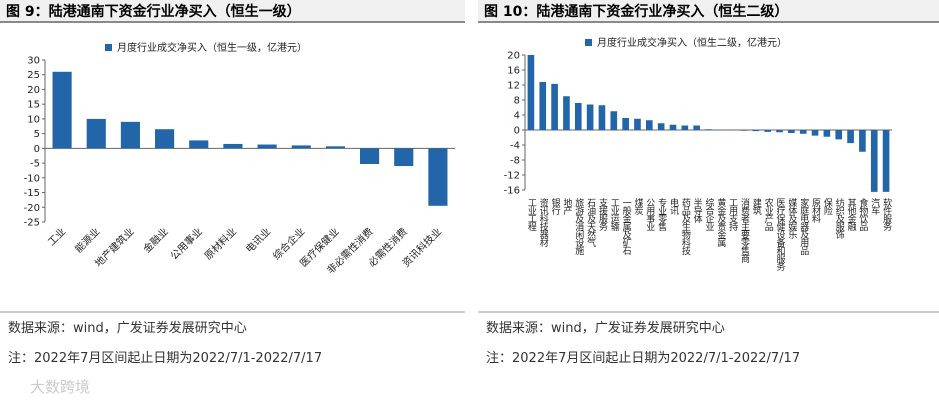 Image resolution: width=939 pixels, height=409 pixels. I want to click on x-tick-label: 药品及生物科技, so click(685, 227).